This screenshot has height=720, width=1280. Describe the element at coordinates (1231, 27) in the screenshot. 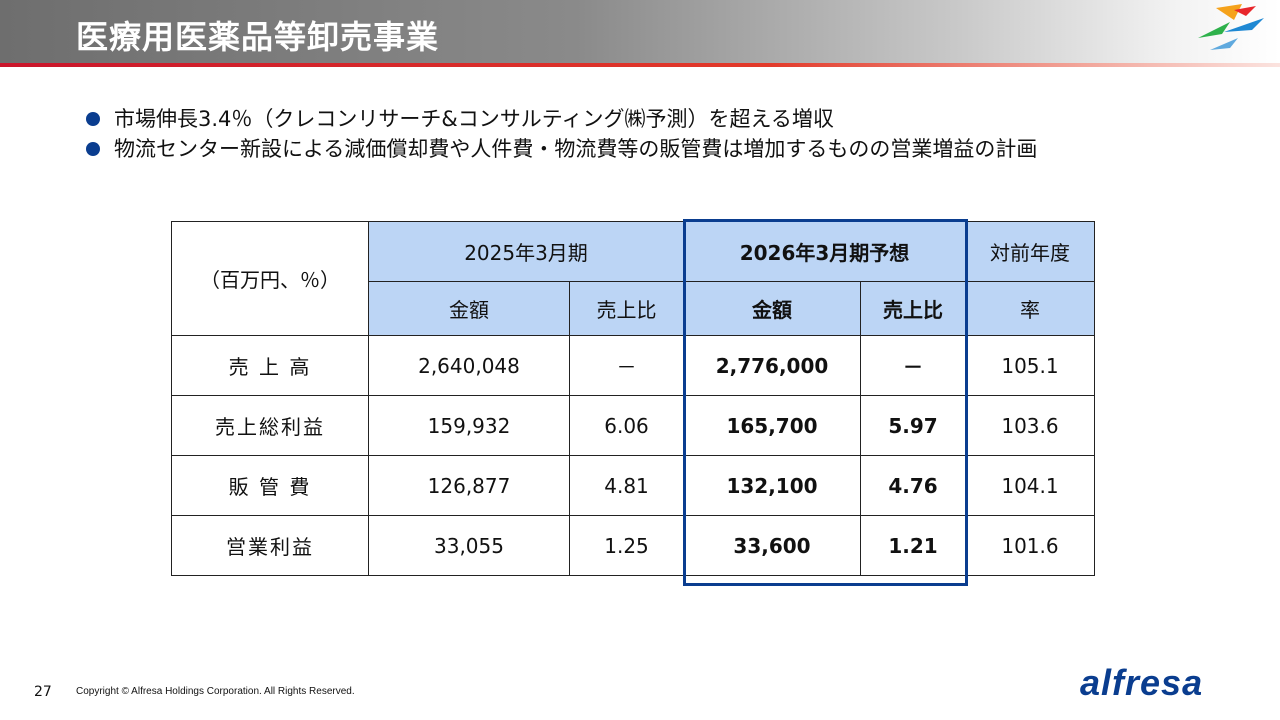

I see `corporate-mark-icon` at that location.